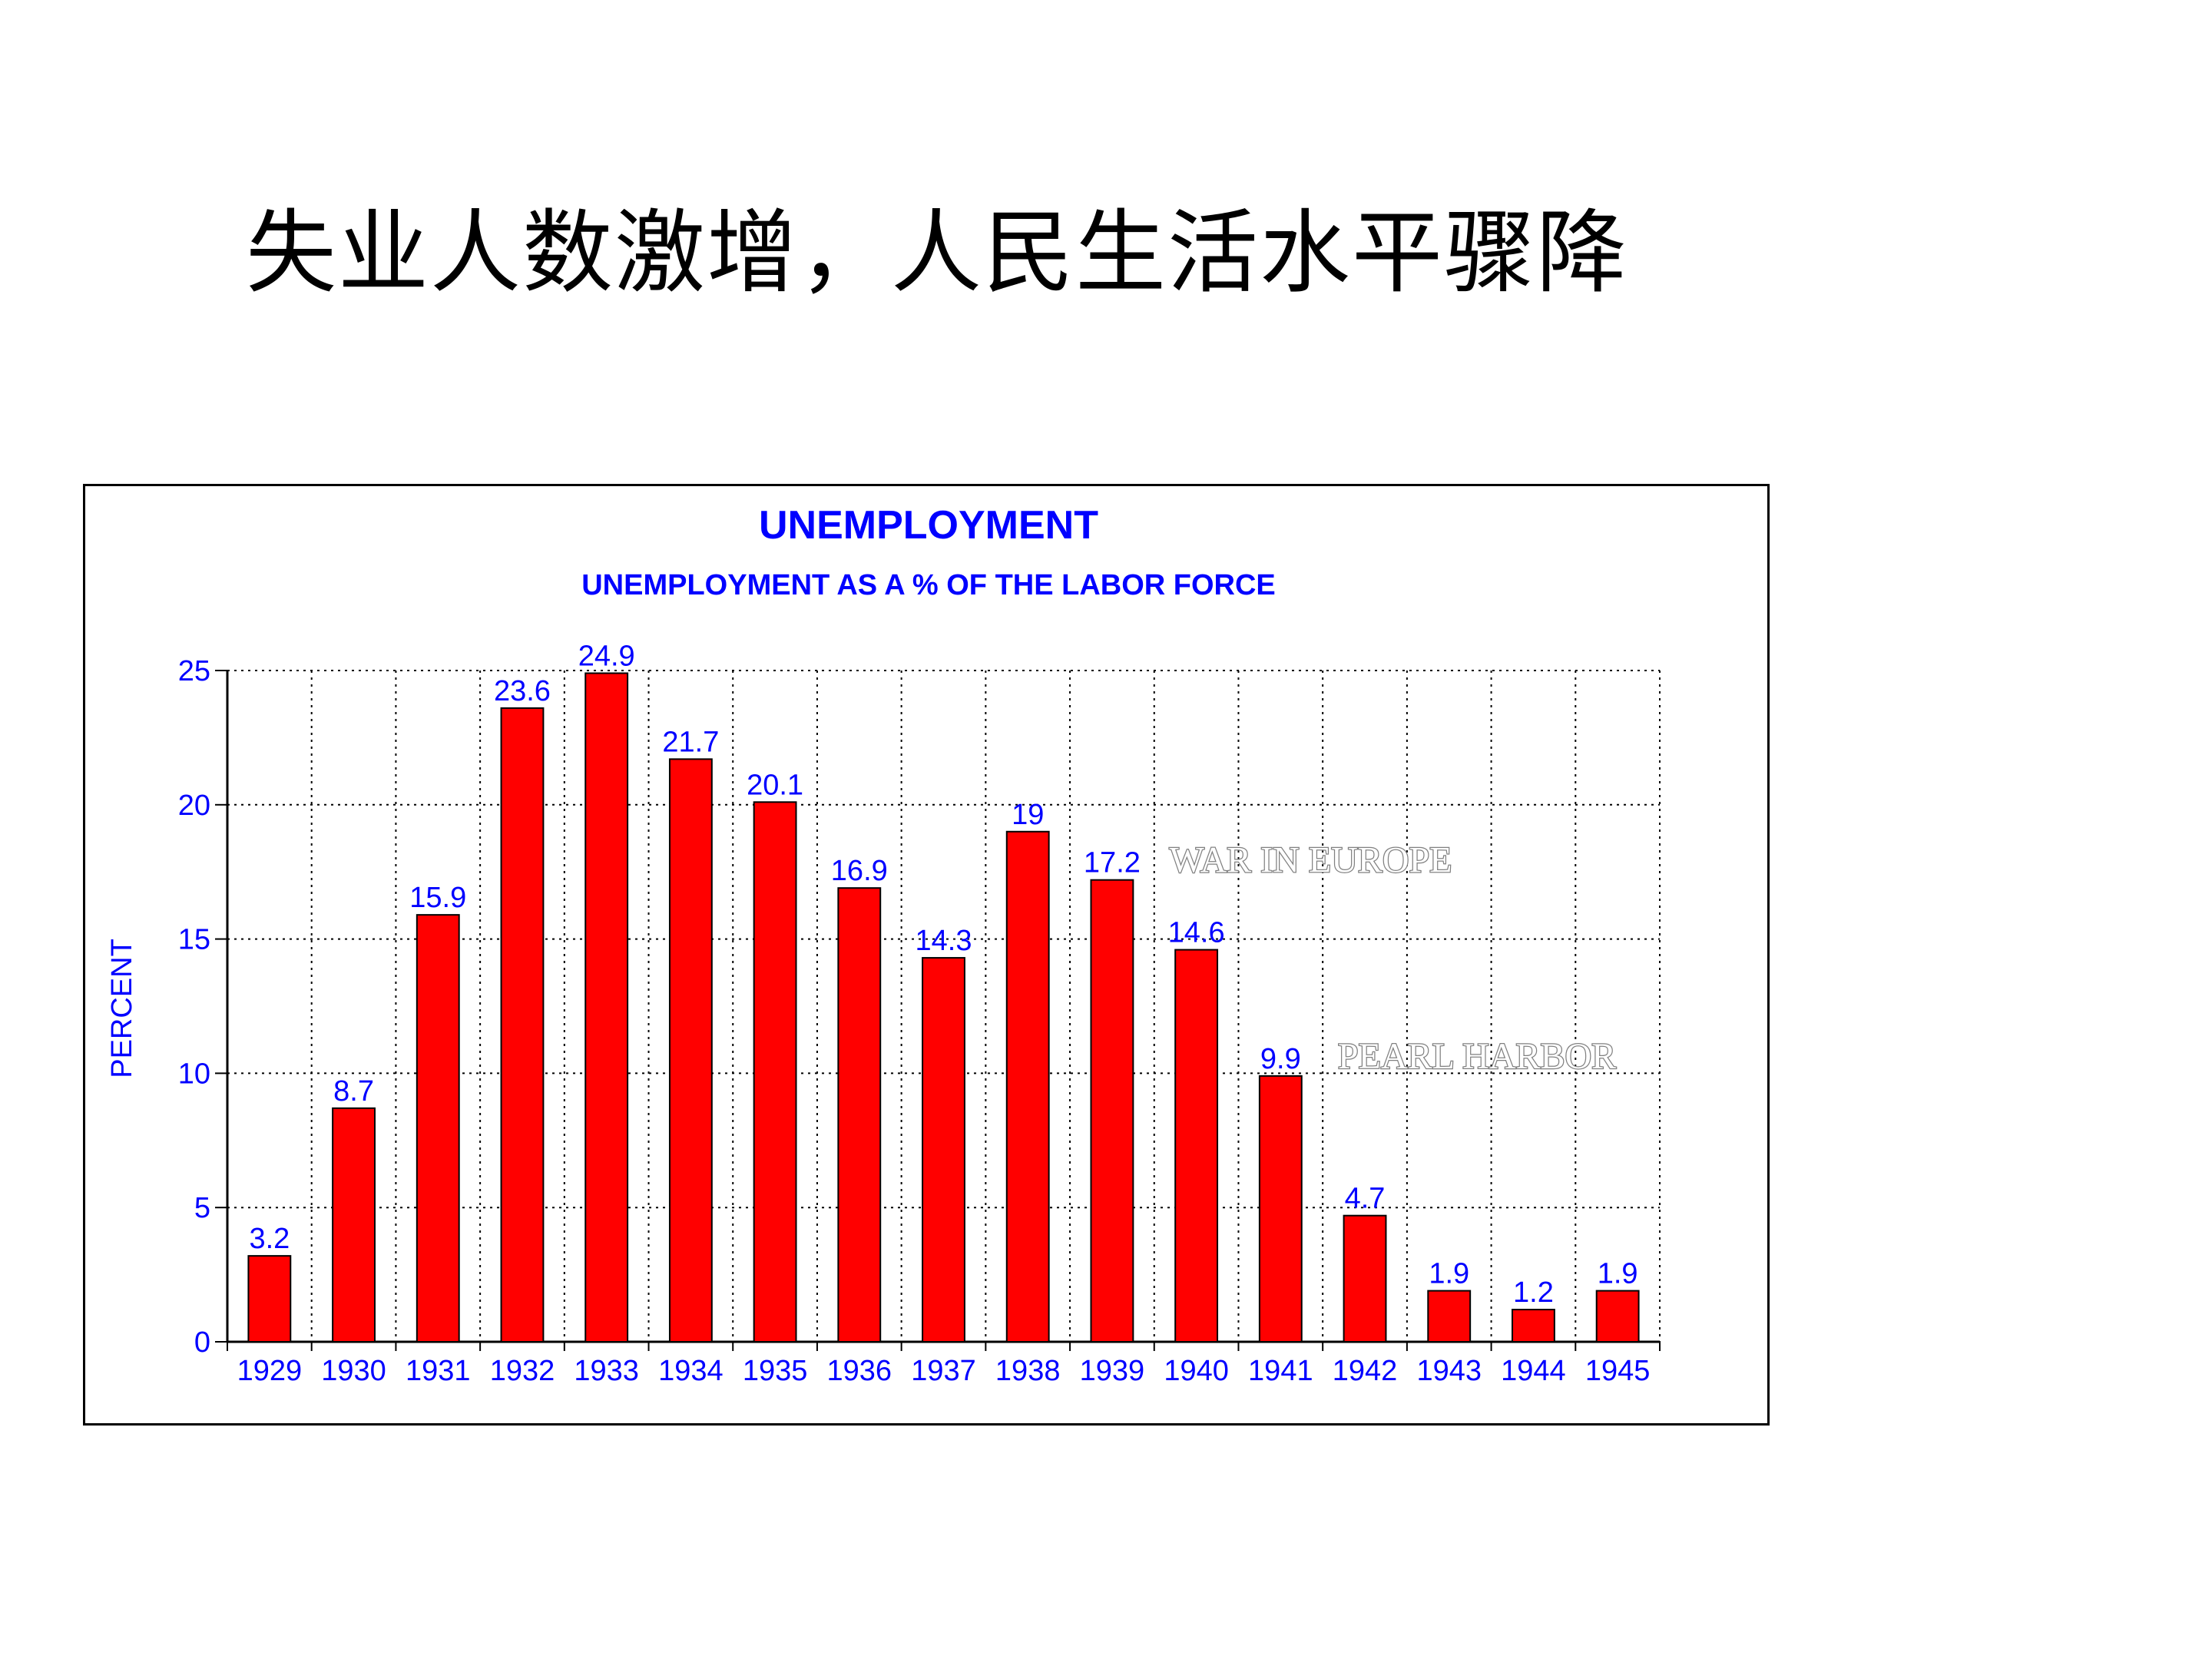 This screenshot has height=1659, width=2212. I want to click on bar-1941, so click(1281, 1209).